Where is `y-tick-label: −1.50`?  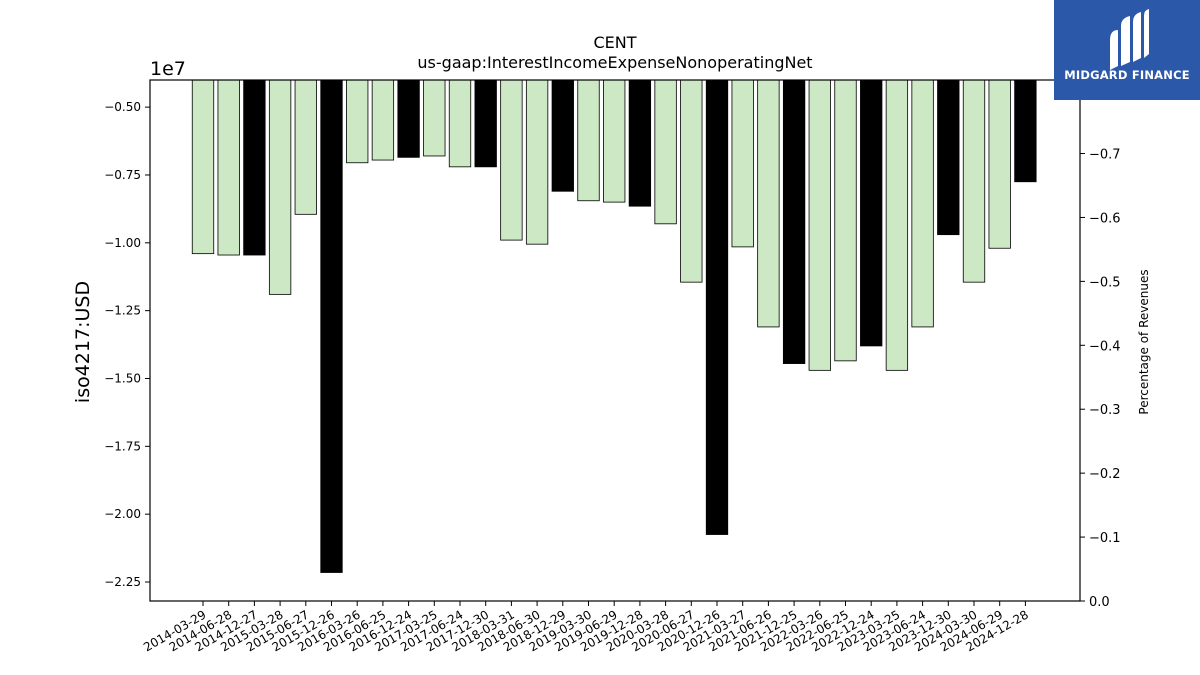 y-tick-label: −1.50 is located at coordinates (122, 378).